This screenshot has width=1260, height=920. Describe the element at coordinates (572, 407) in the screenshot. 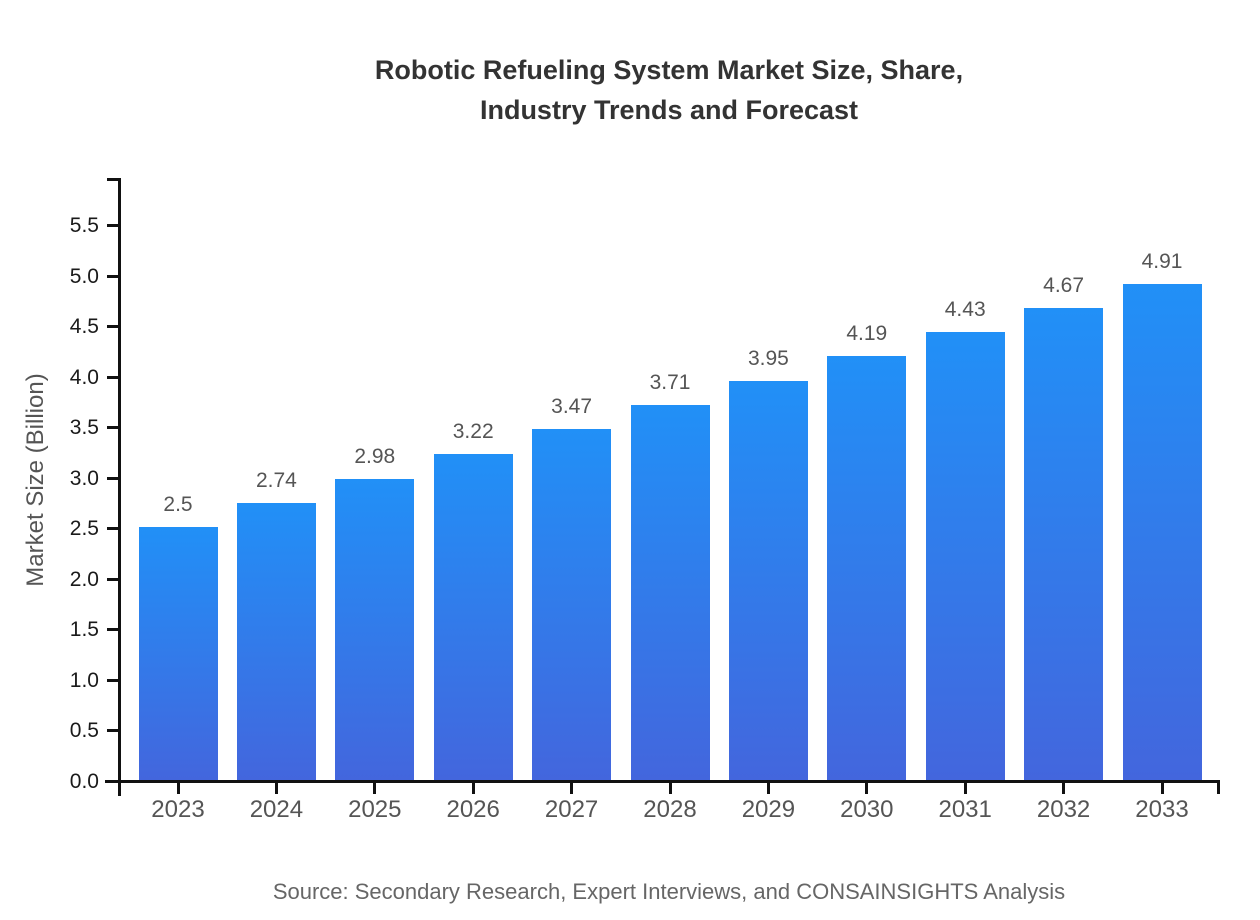

I see `bar-value-label: 3.47` at that location.